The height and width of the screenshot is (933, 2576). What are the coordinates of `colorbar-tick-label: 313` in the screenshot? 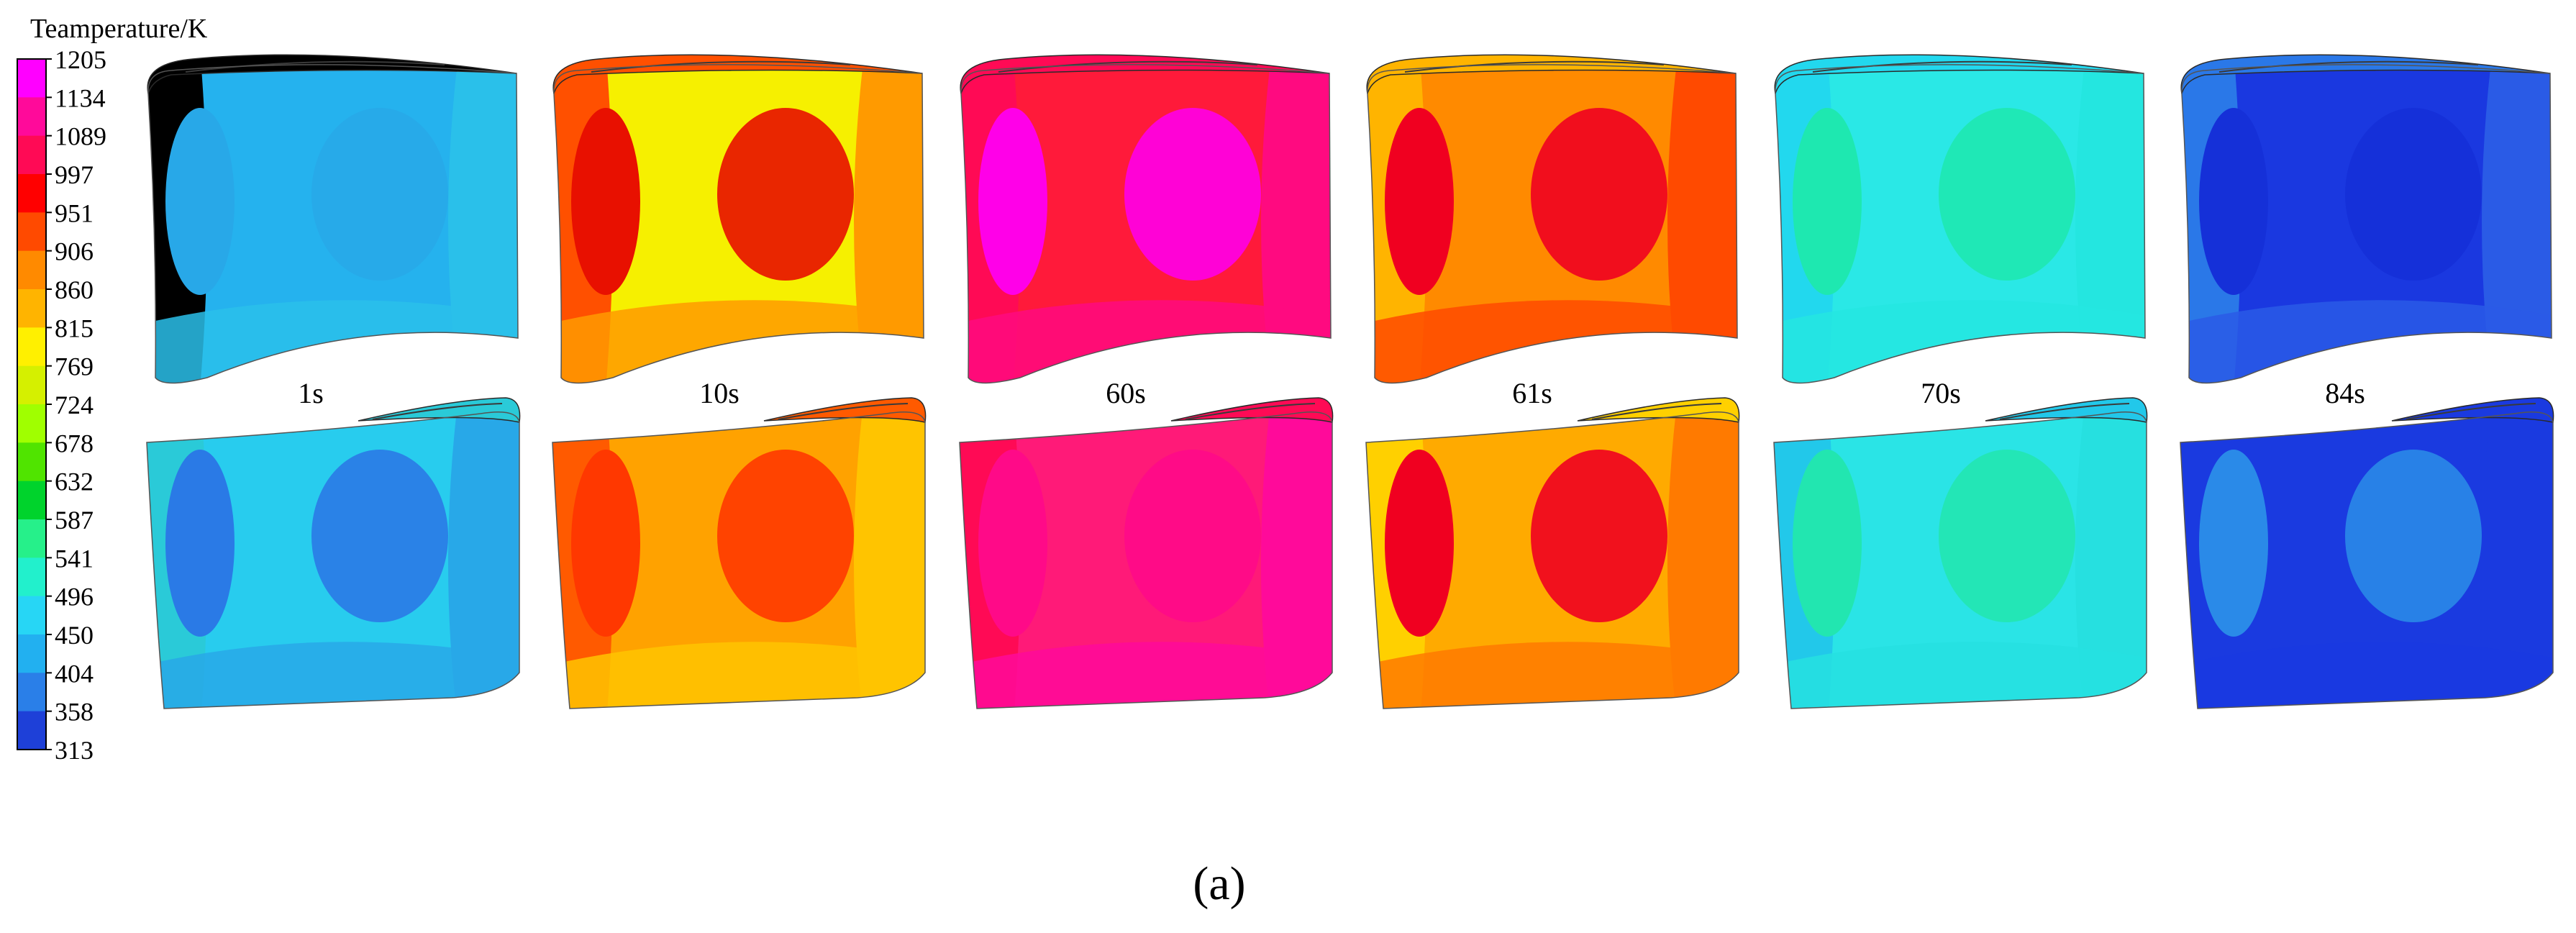 It's located at (74, 750).